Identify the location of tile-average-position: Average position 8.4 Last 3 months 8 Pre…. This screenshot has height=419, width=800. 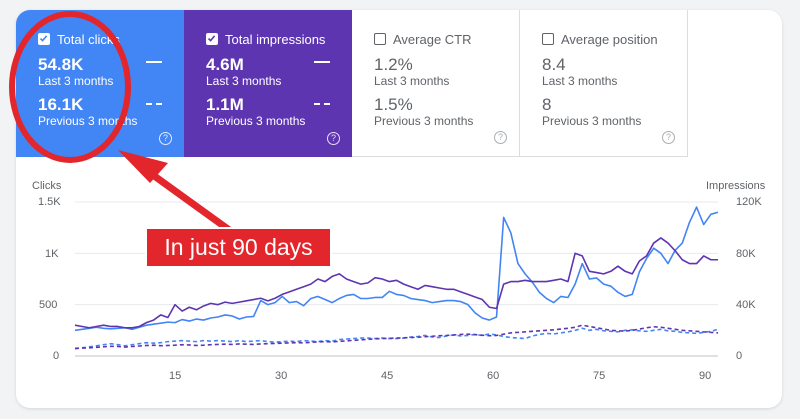
(604, 83).